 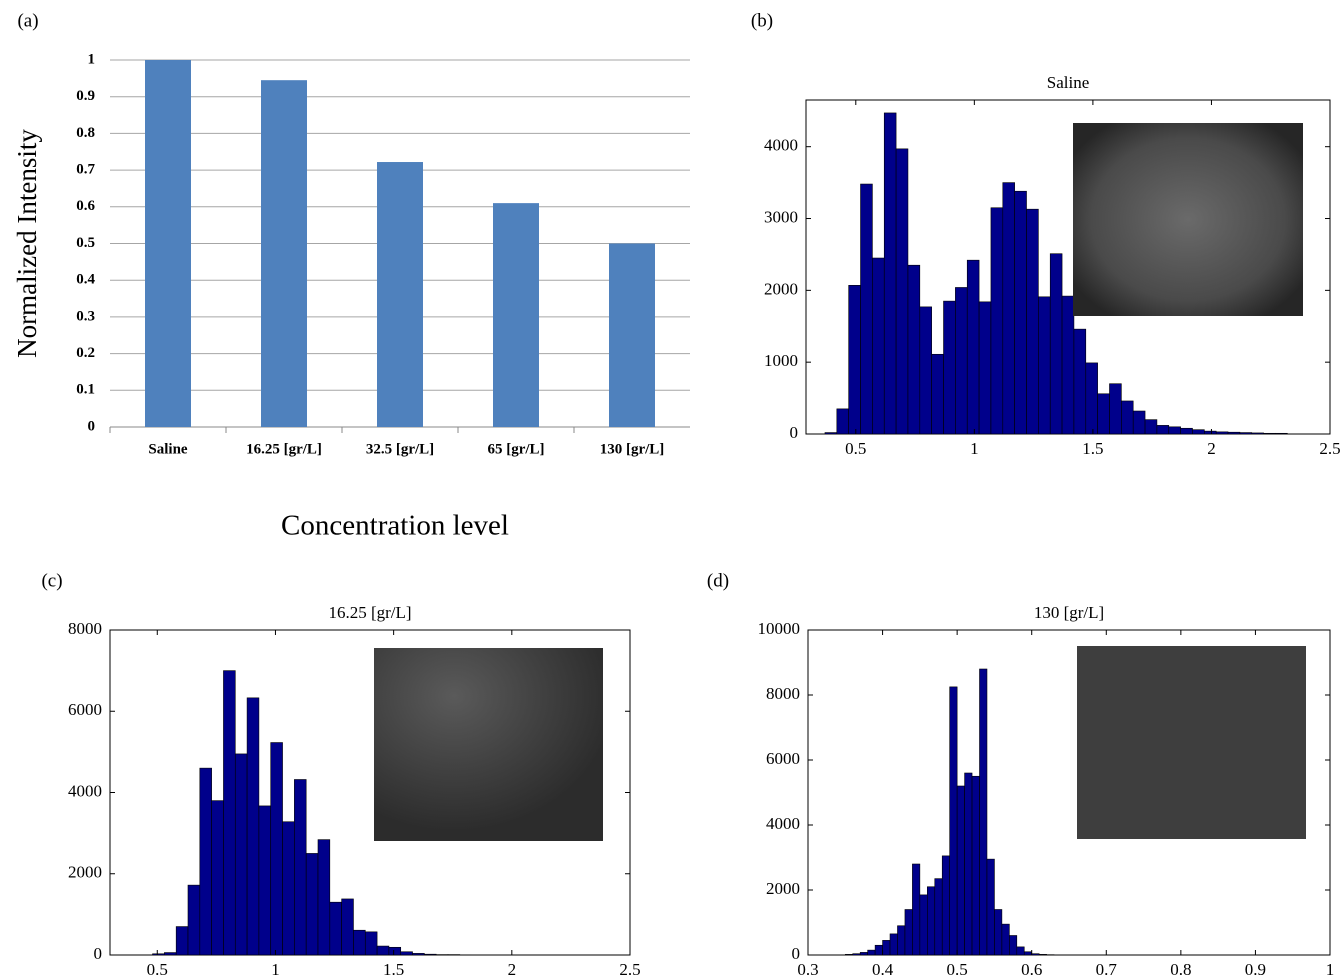 What do you see at coordinates (85, 280) in the screenshot?
I see `y-tick-label: 0.4` at bounding box center [85, 280].